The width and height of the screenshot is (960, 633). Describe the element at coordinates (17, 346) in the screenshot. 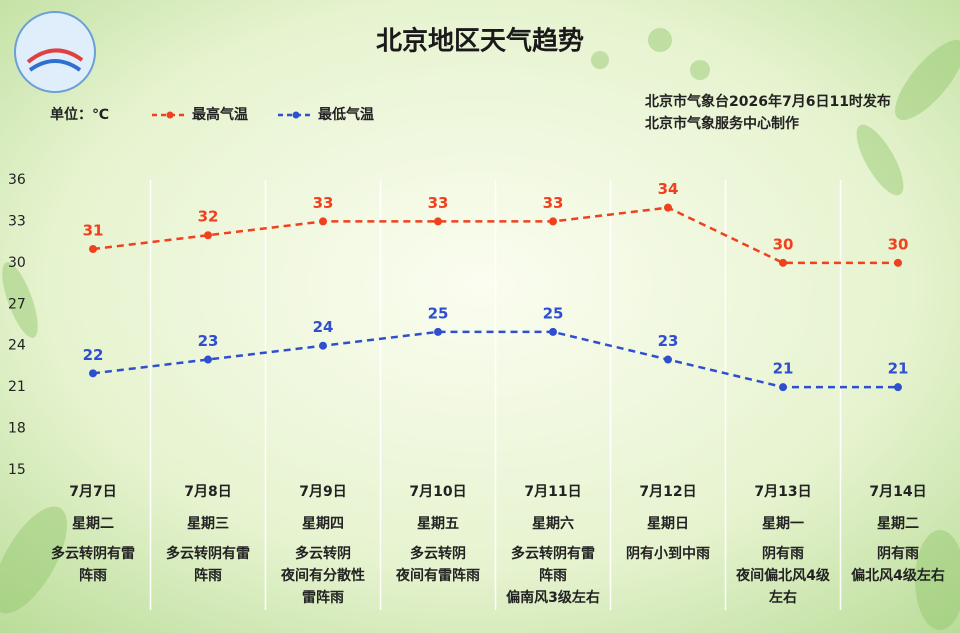

I see `y-tick-label: 24` at that location.